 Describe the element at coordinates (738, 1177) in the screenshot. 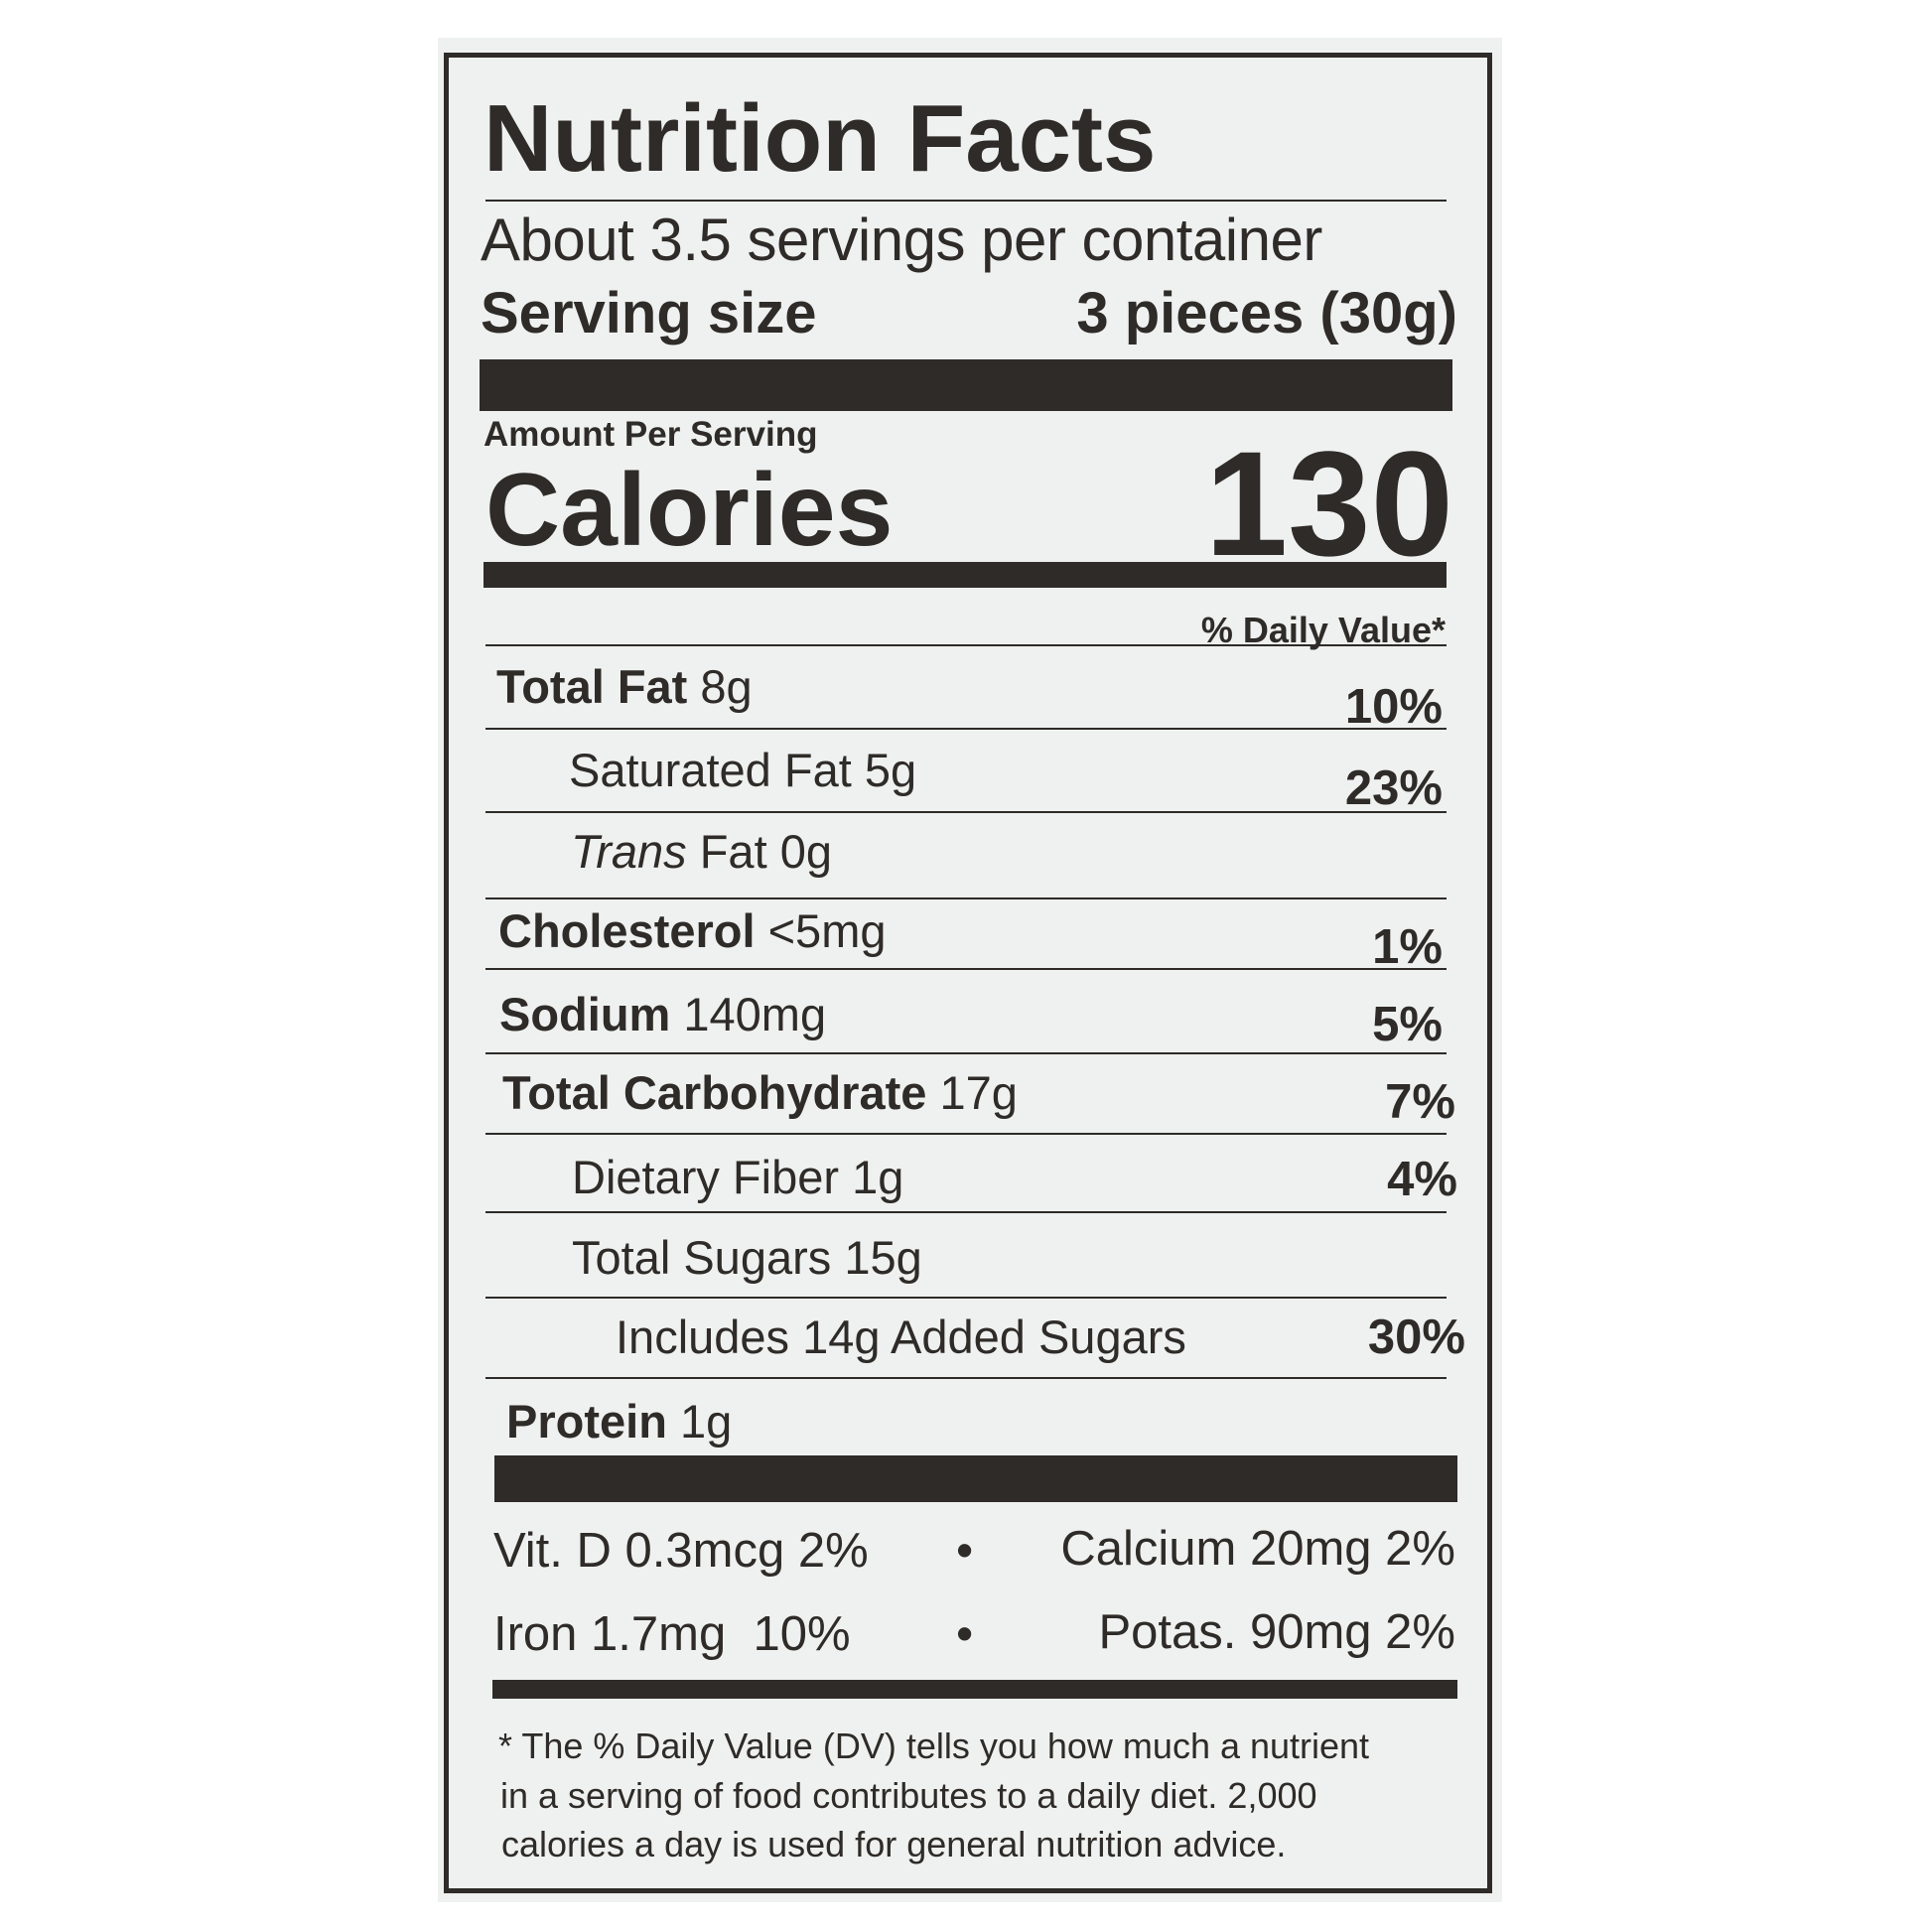

I see `nutrient-dietary-fiber: Dietary Fiber 1g` at that location.